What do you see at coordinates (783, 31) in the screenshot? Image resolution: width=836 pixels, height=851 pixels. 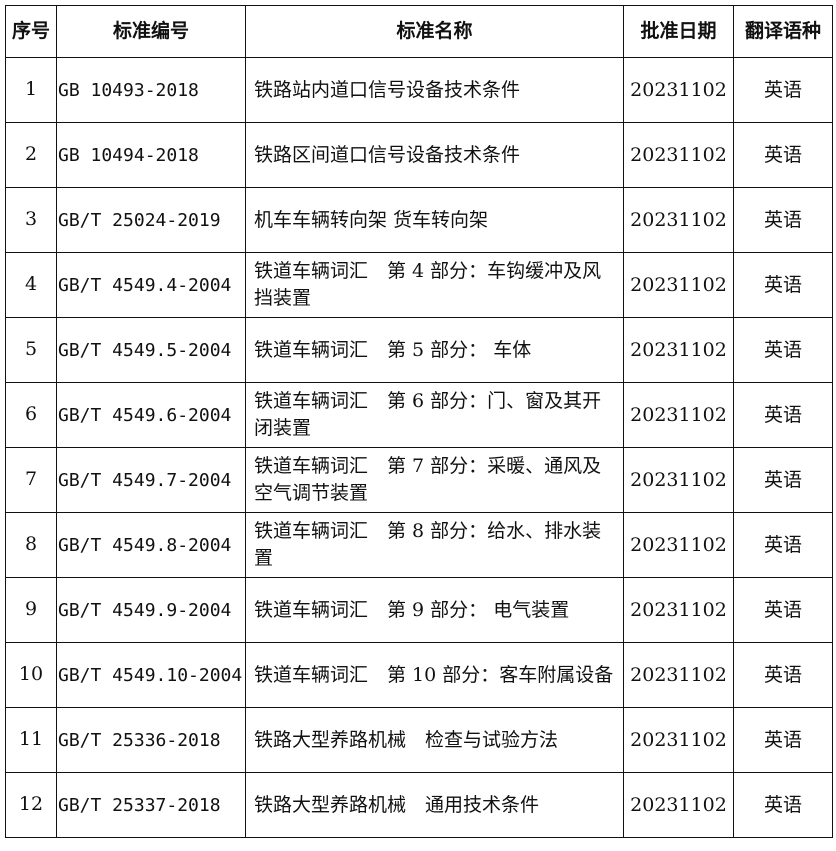 I see `header-language: 翻译语种` at bounding box center [783, 31].